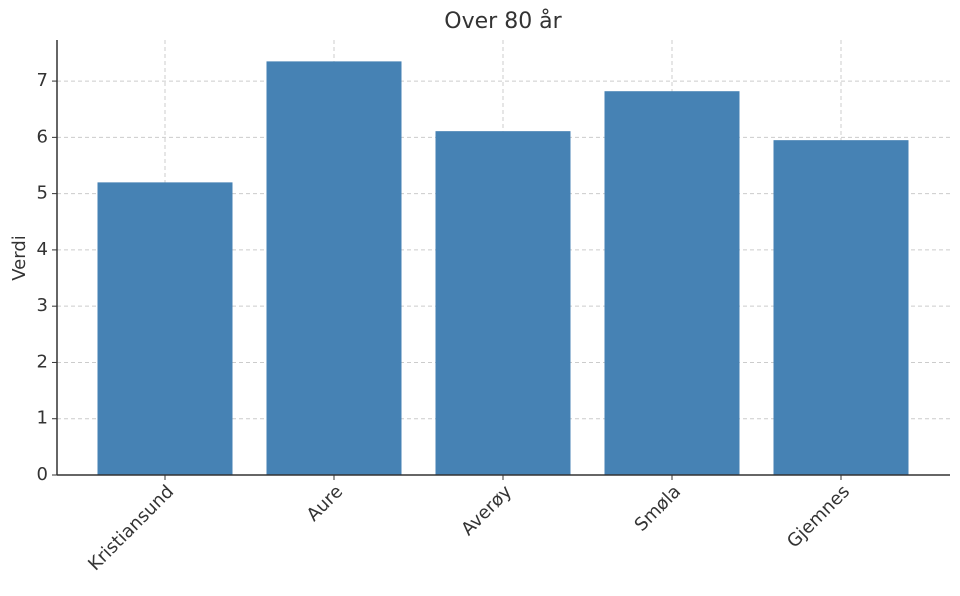 Image resolution: width=960 pixels, height=596 pixels. I want to click on y-tick-label: 3, so click(42, 305).